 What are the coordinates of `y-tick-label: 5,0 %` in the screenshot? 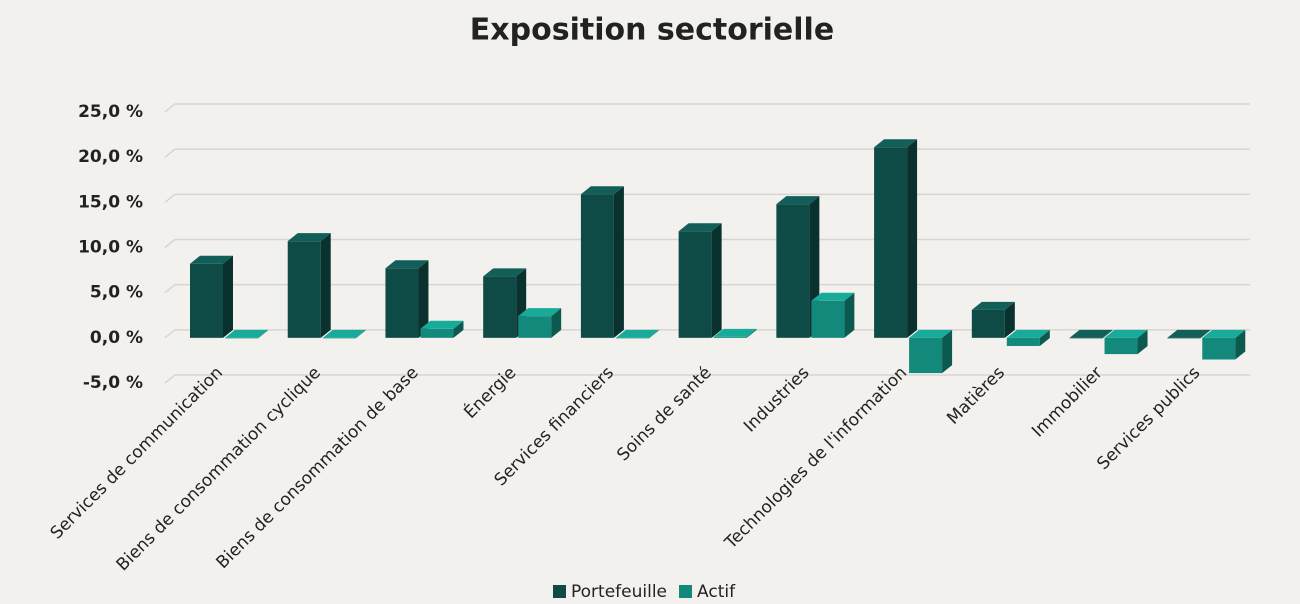 It's located at (116, 293).